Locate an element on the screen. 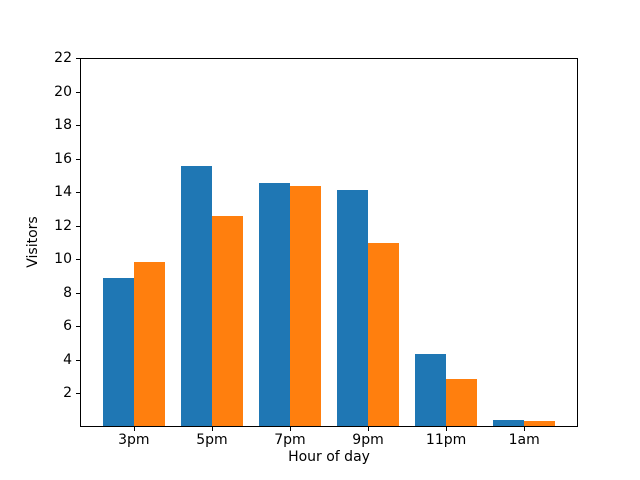 This screenshot has height=480, width=640. y-tick-label: 20 is located at coordinates (63, 91).